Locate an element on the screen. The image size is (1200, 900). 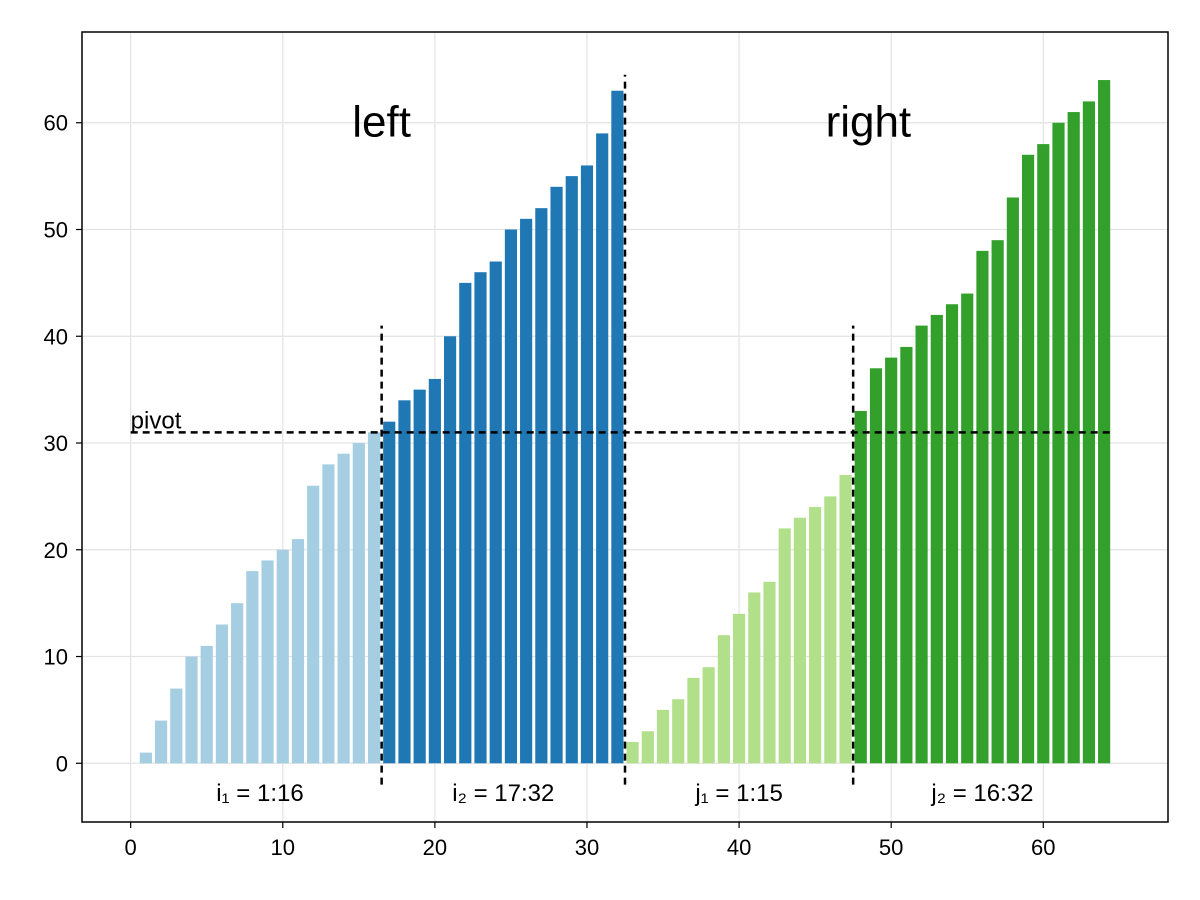
y-tick-label: 60 is located at coordinates (56, 123).